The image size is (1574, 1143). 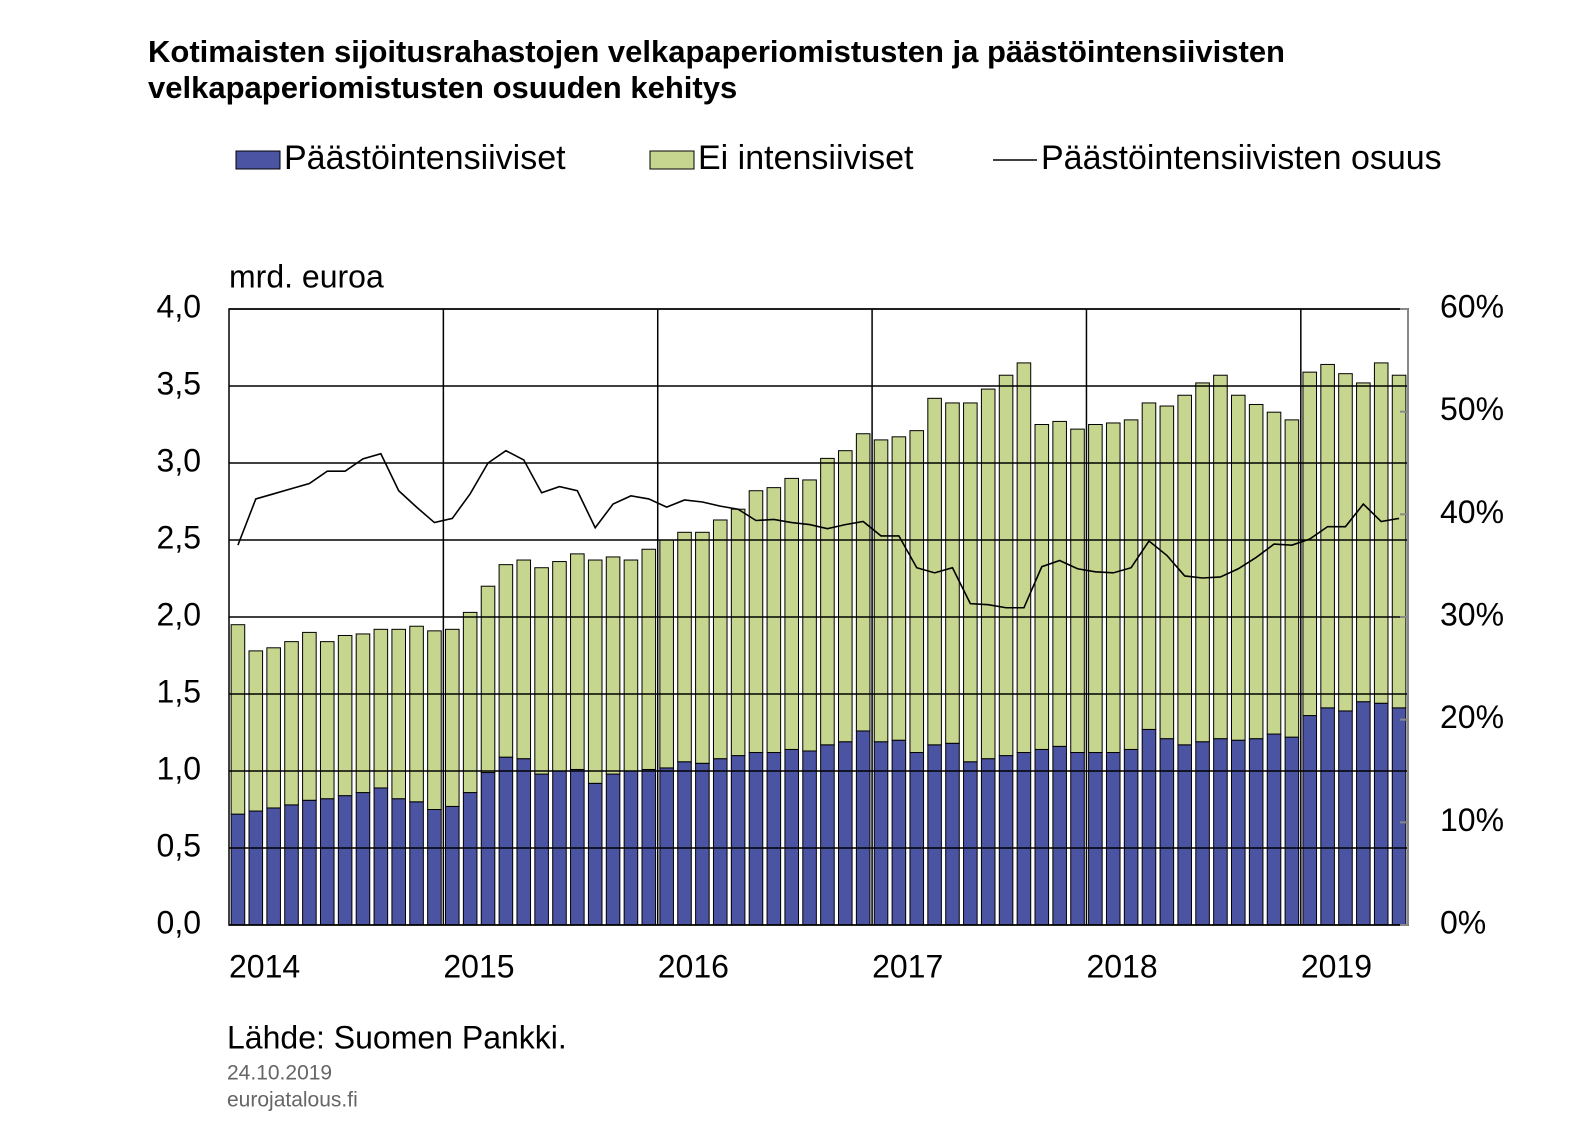 I want to click on y-tick-label: 0,0, so click(x=179, y=922).